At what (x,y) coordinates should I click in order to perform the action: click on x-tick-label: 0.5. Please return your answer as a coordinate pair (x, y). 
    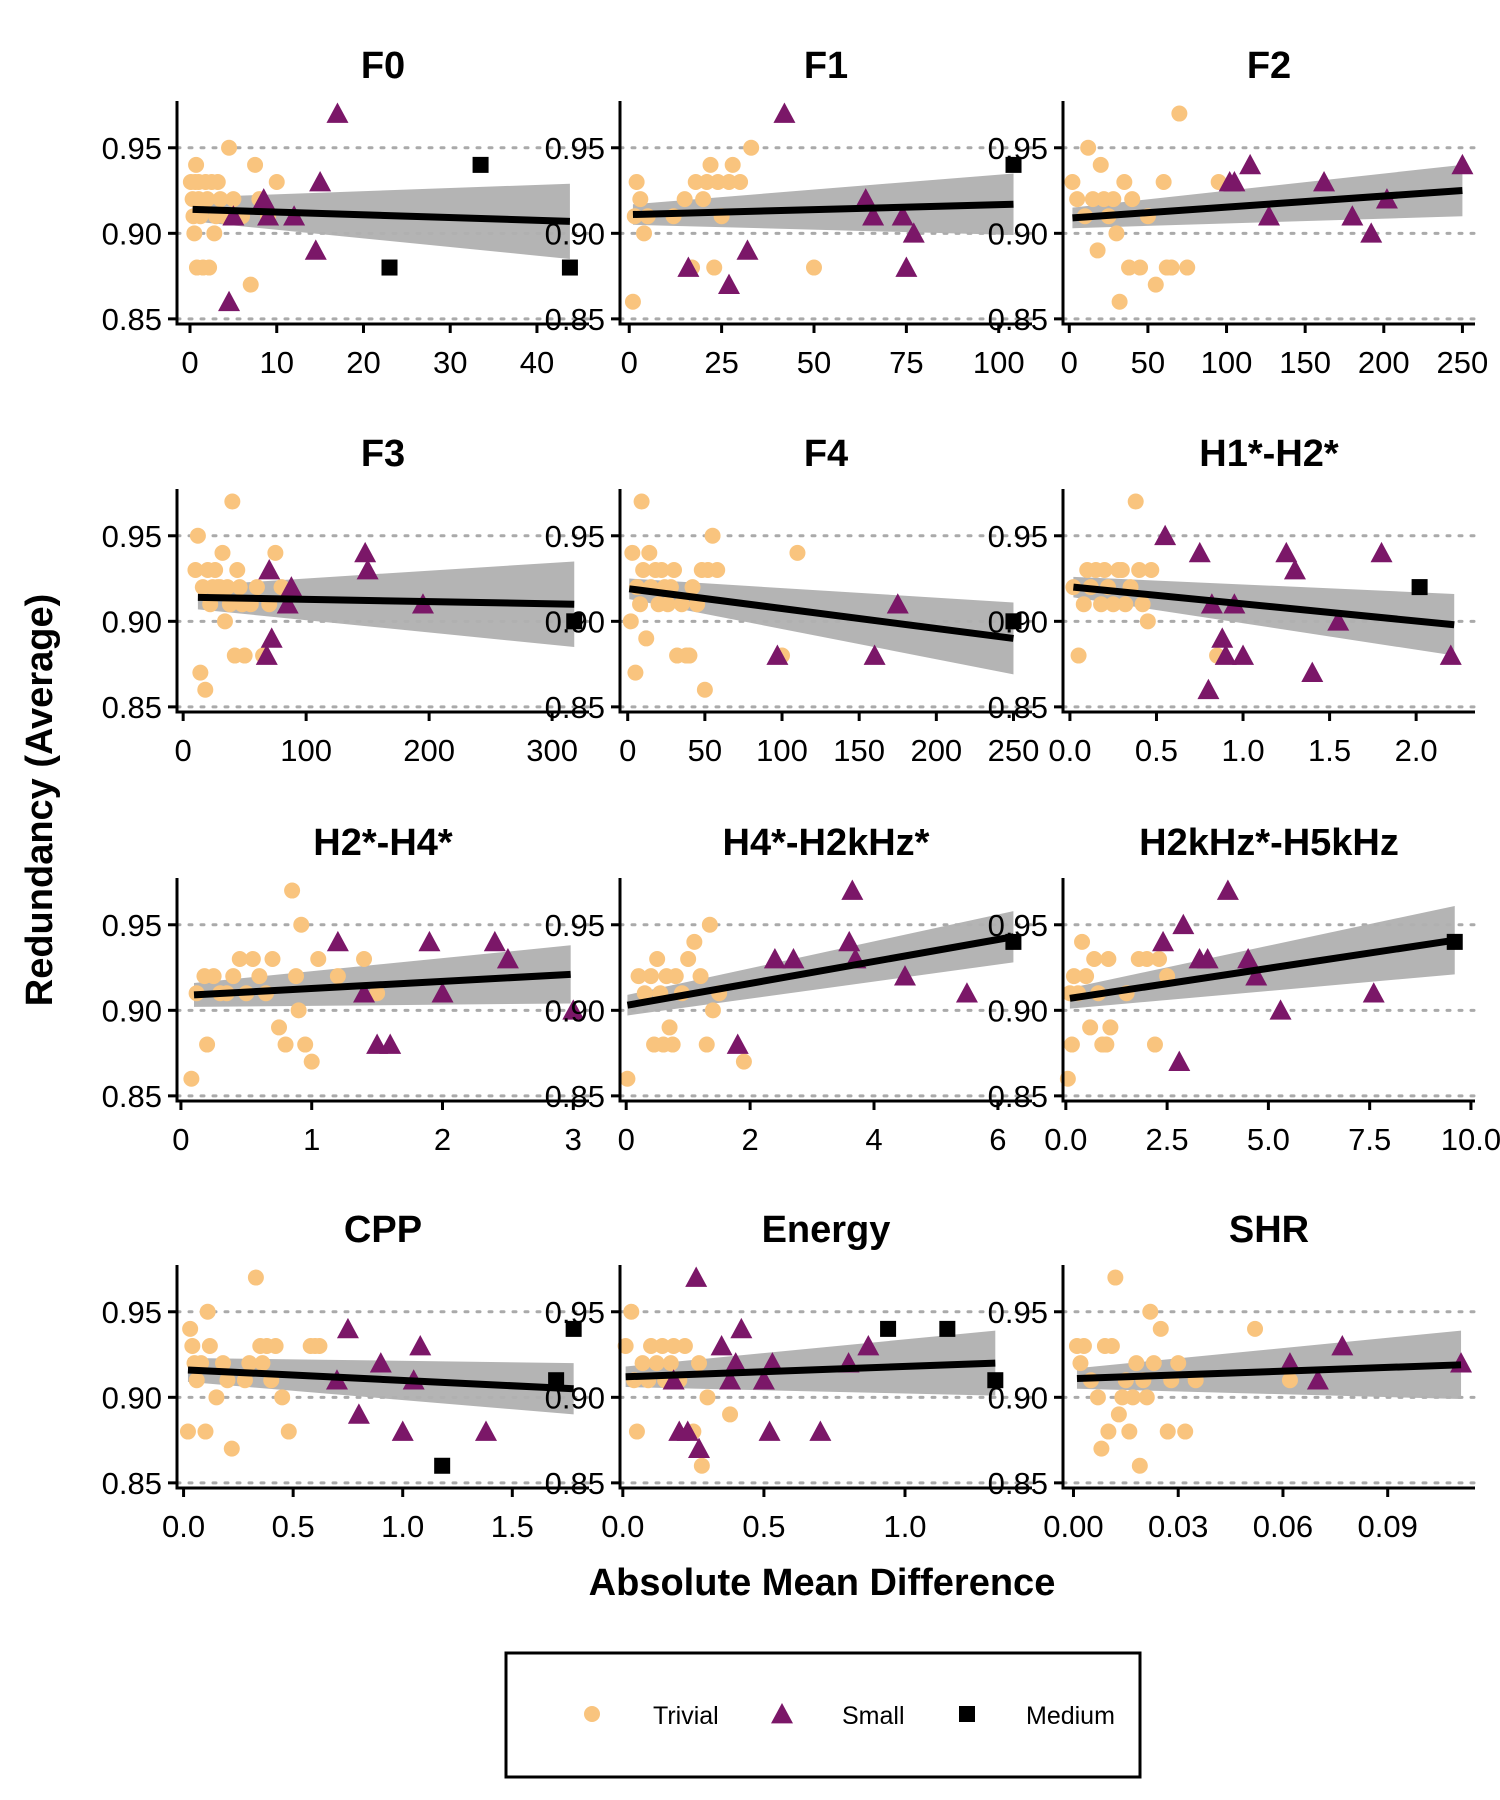
    Looking at the image, I should click on (1156, 750).